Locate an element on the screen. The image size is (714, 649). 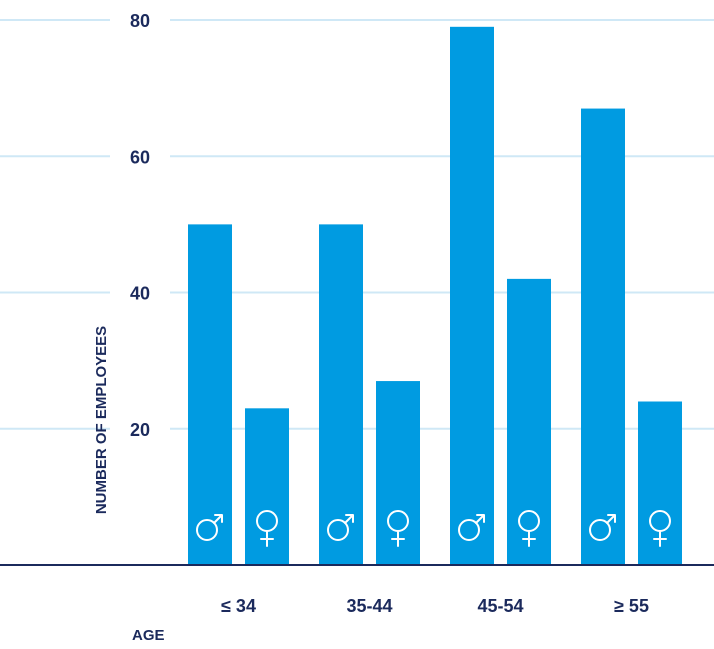
y-tick-label: 40 is located at coordinates (140, 294).